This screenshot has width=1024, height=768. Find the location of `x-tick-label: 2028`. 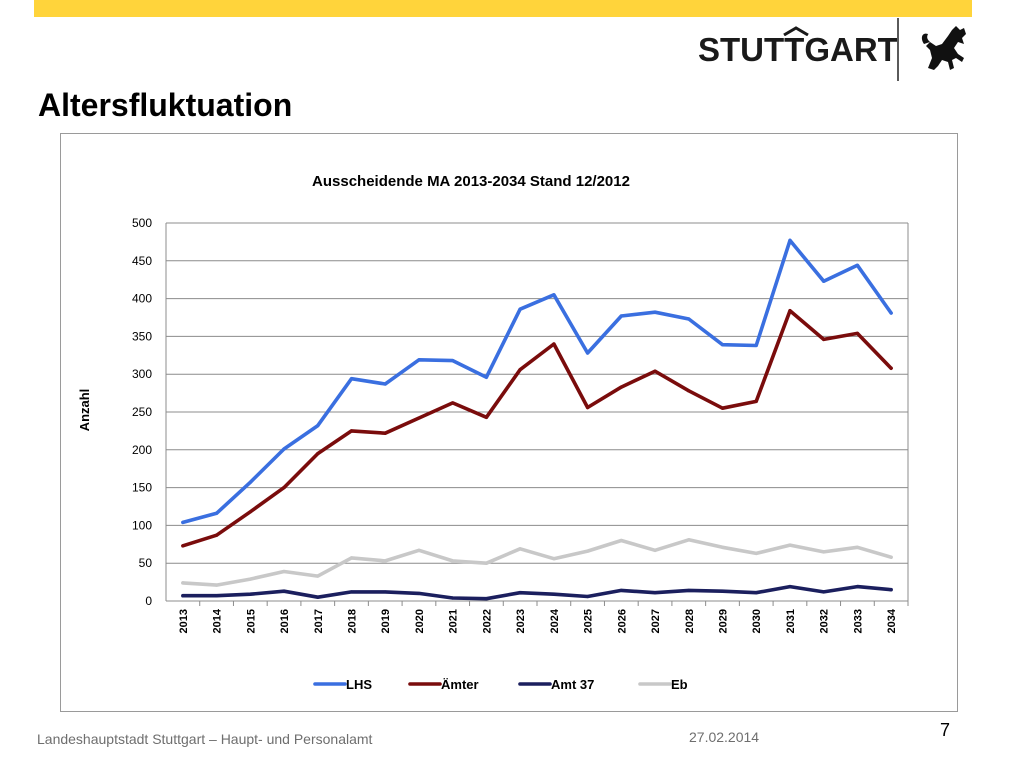

x-tick-label: 2028 is located at coordinates (690, 621).